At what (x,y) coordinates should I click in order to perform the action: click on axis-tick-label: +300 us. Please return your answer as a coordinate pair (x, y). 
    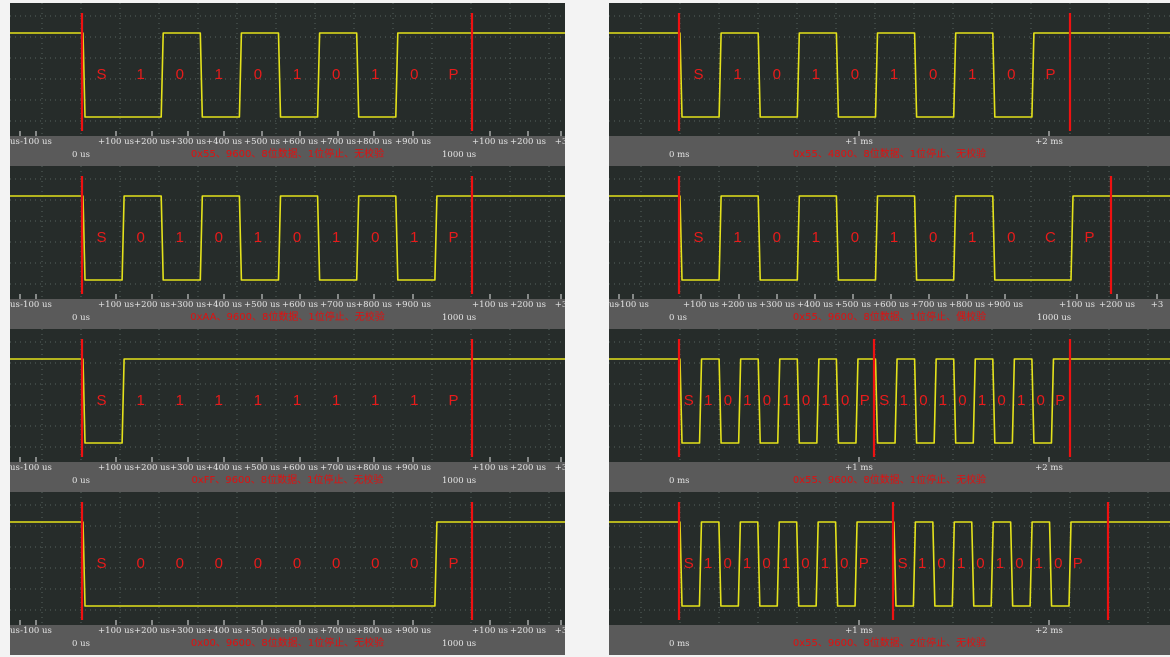
    Looking at the image, I should click on (188, 631).